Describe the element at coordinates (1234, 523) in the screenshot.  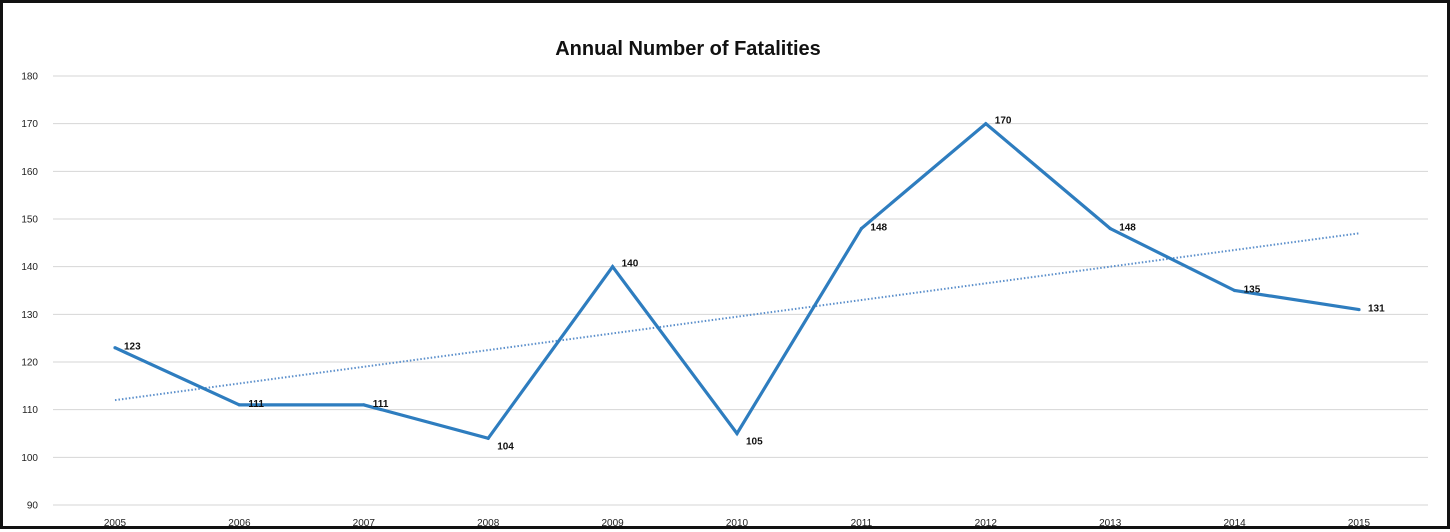
I see `x-tick-label: 2014` at that location.